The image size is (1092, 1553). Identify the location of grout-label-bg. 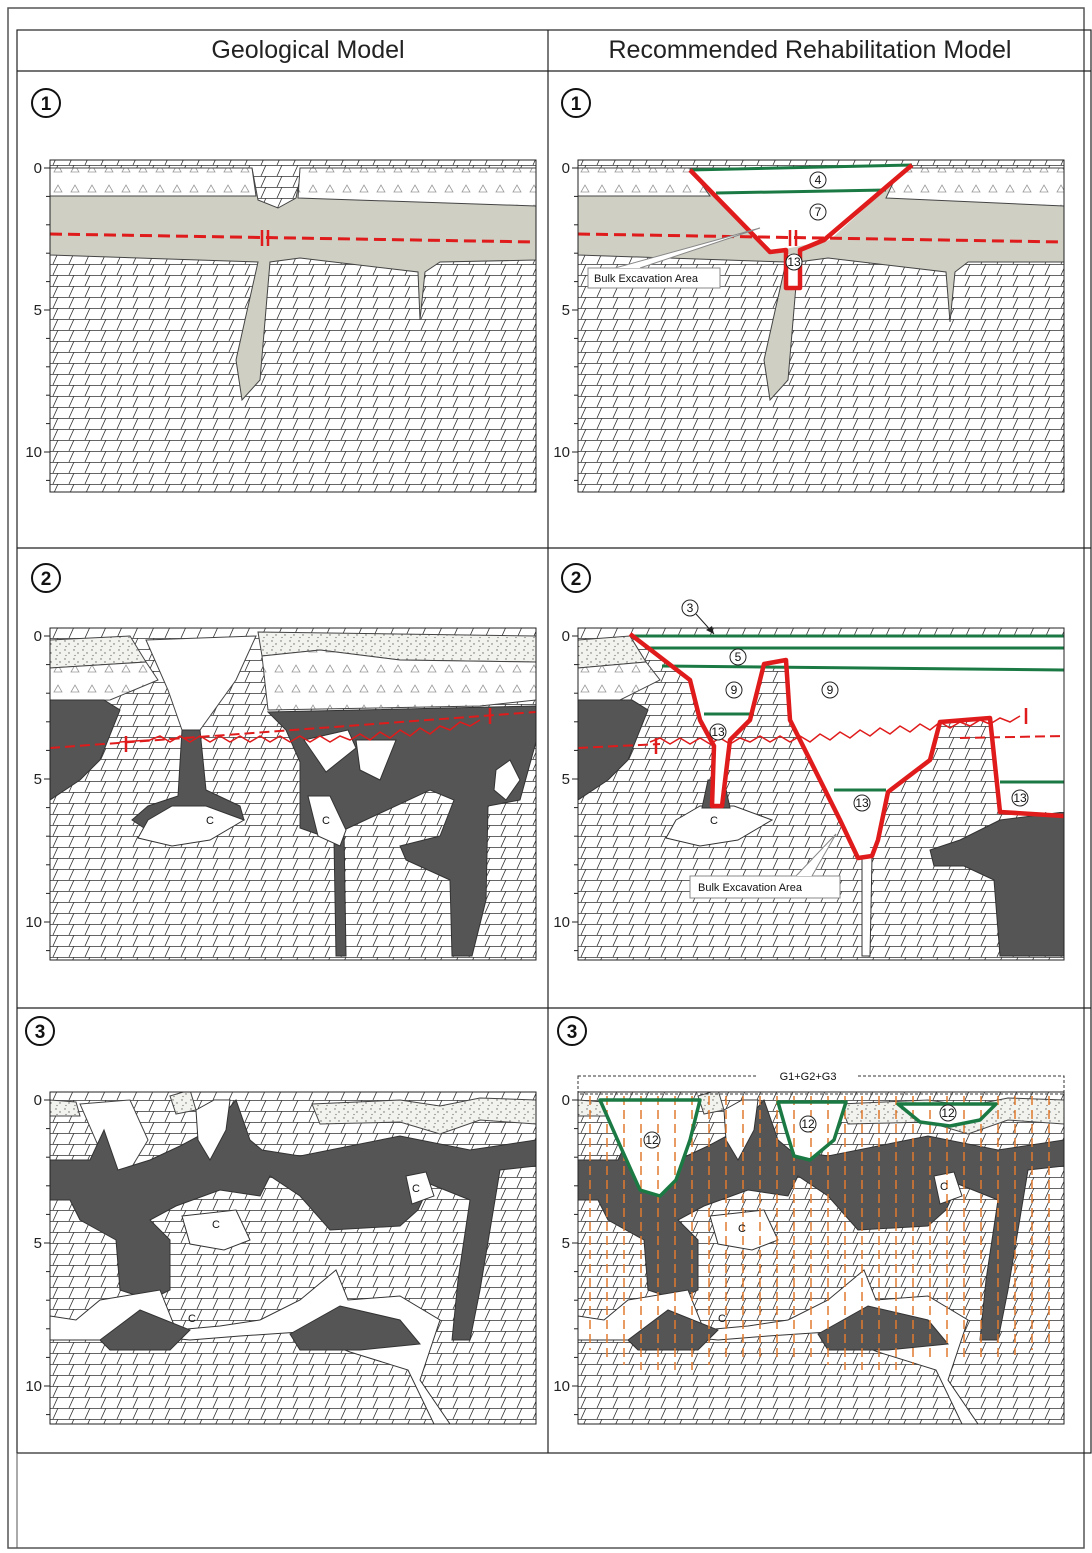
(808, 1075).